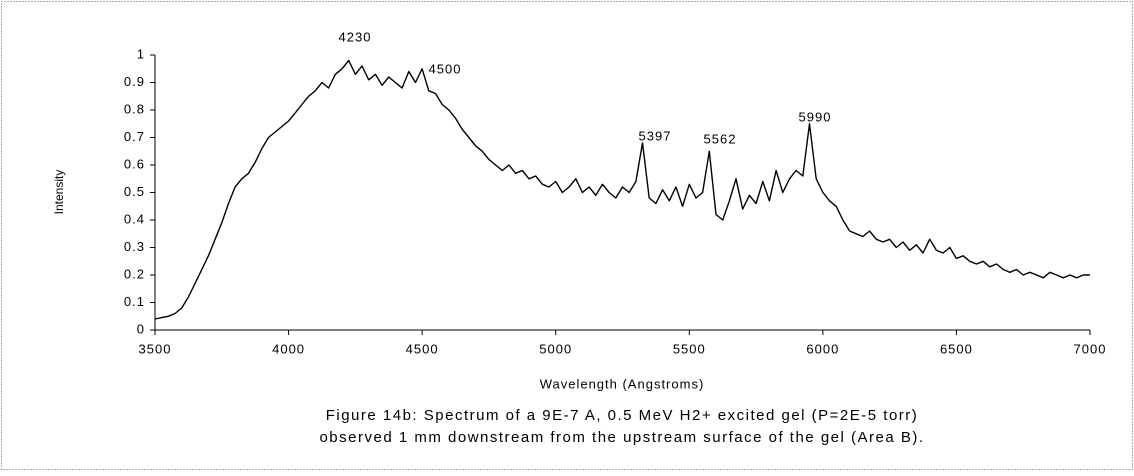  What do you see at coordinates (134, 163) in the screenshot?
I see `y-tick-label: 0.6` at bounding box center [134, 163].